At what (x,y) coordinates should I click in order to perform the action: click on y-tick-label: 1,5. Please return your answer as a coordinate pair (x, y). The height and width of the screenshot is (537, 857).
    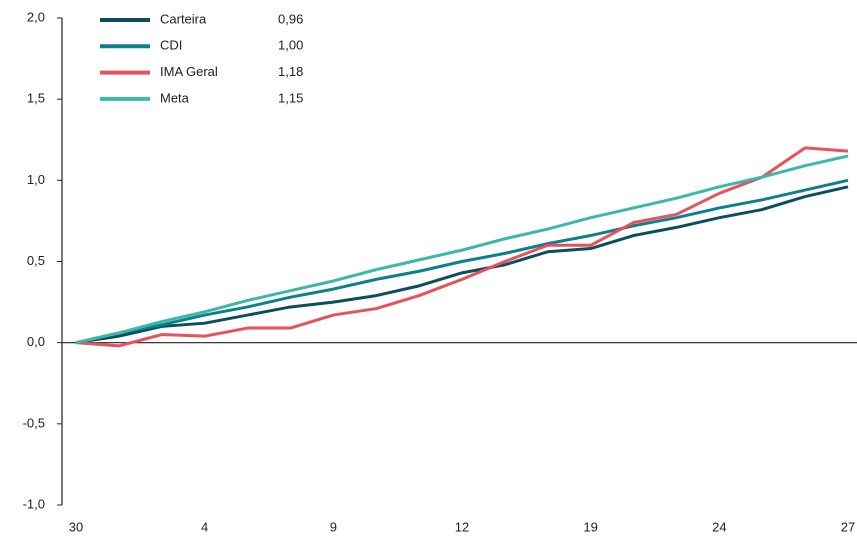
    Looking at the image, I should click on (36, 98).